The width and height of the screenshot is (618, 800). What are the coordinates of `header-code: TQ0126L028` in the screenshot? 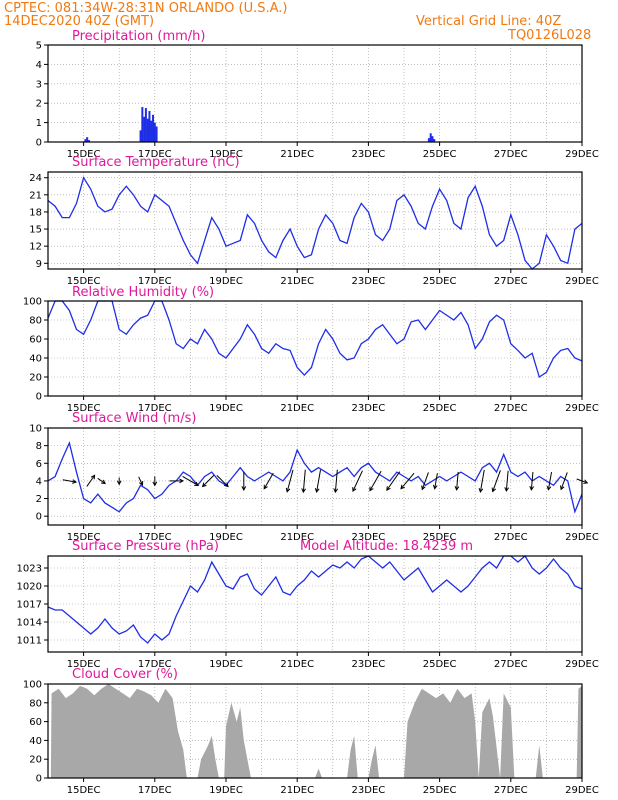 It's located at (549, 35).